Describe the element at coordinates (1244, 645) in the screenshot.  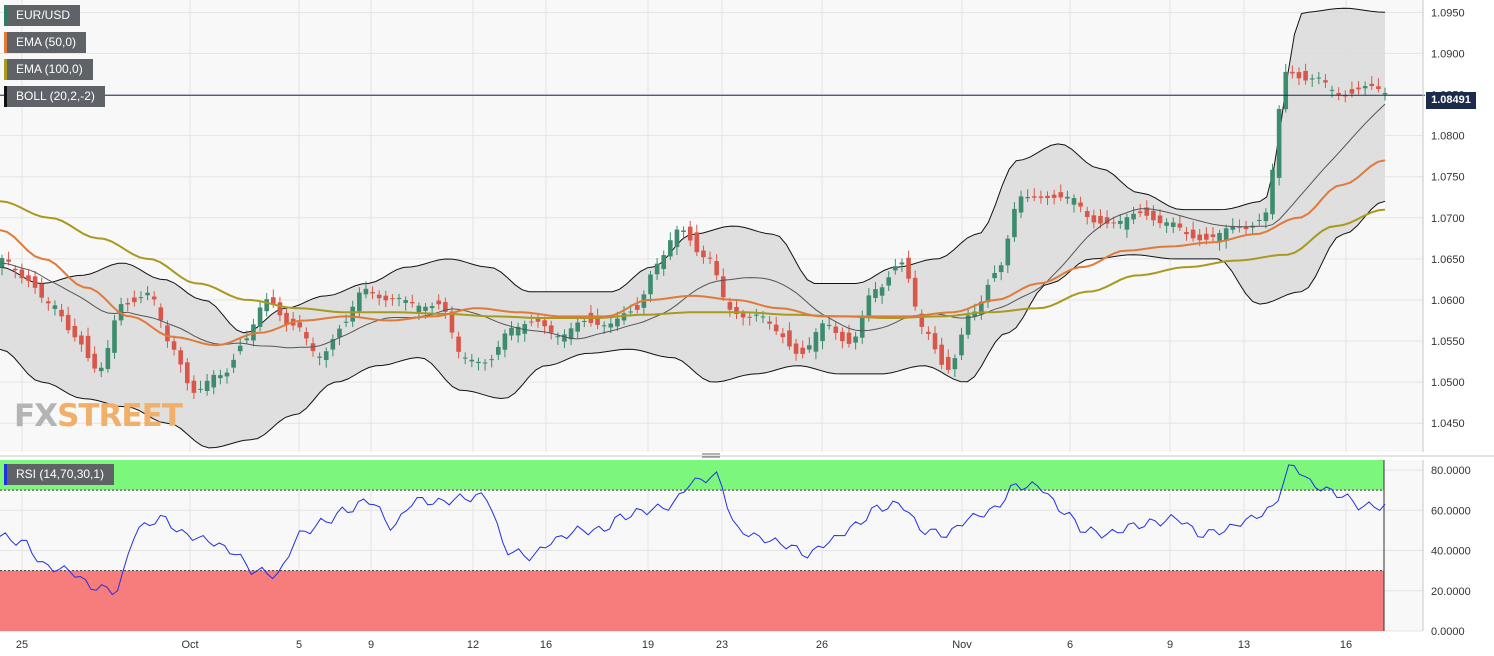
I see `x-tick-label: 13` at that location.